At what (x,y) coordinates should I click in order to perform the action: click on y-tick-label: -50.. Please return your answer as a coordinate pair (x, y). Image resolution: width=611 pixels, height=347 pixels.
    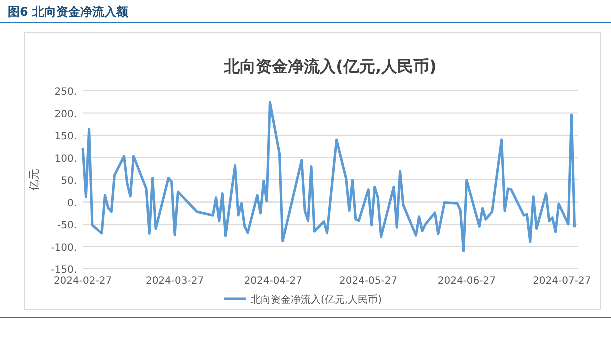
    Looking at the image, I should click on (67, 226).